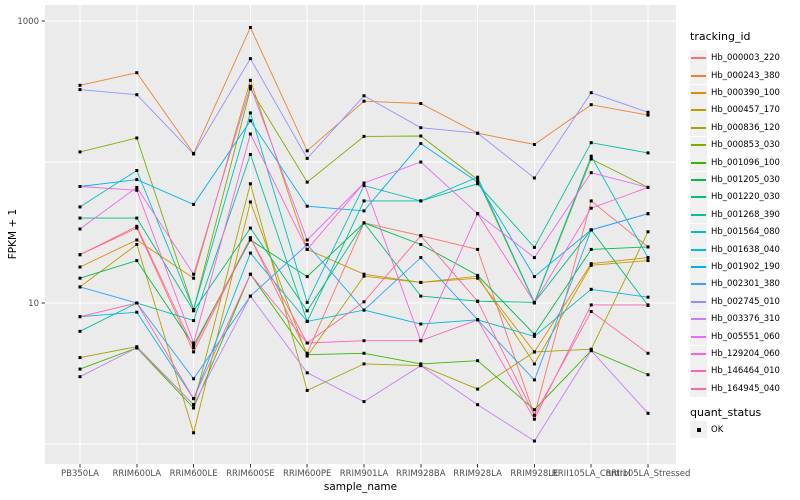  What do you see at coordinates (745, 284) in the screenshot?
I see `legend-item-label: Hb_002301_380` at bounding box center [745, 284].